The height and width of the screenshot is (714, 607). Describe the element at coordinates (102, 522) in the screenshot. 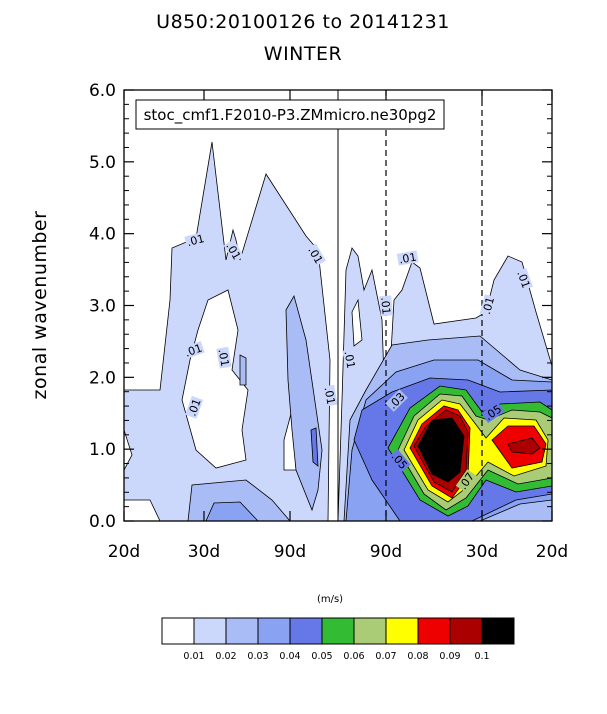

I see `y-tick-label: 0.0` at that location.